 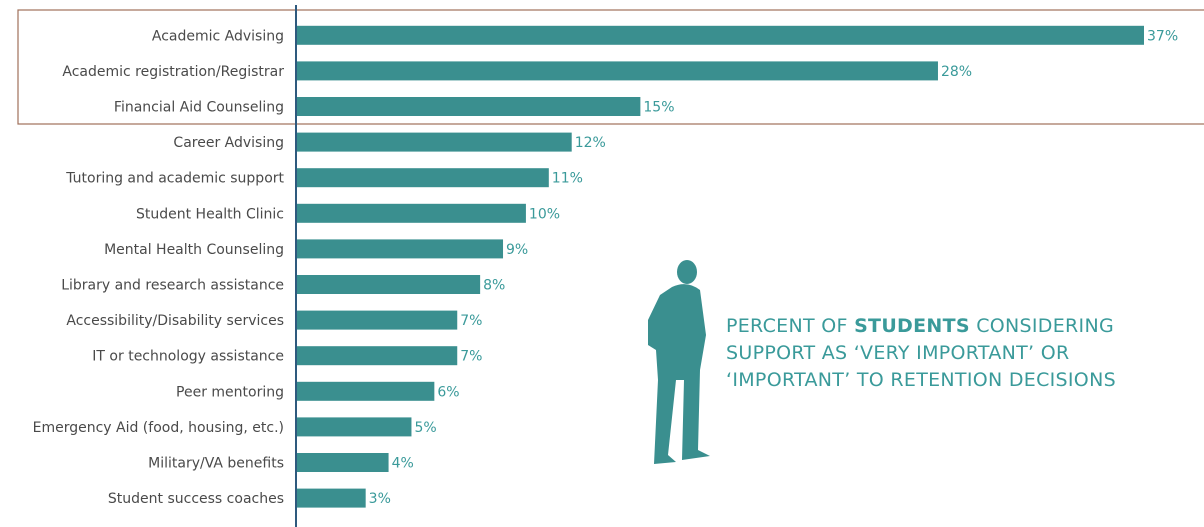 I want to click on annotation-text: CONSIDERING, so click(x=1045, y=326).